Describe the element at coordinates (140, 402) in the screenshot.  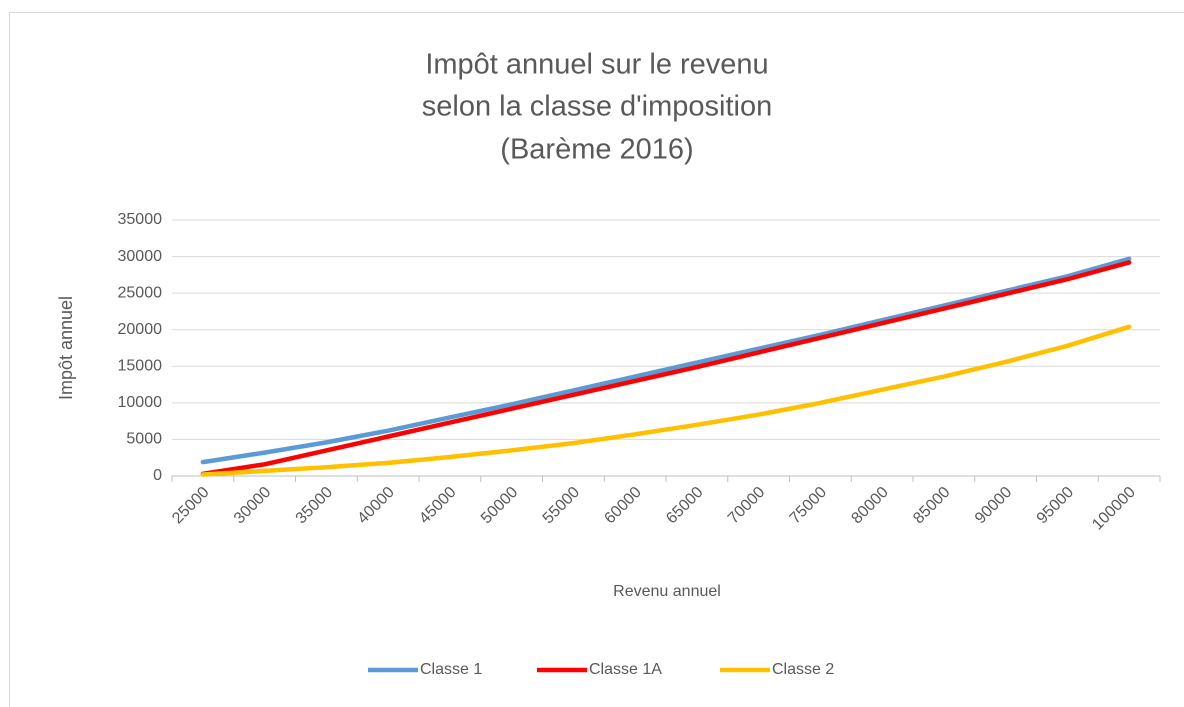
I see `y-tick-label: 10000` at that location.